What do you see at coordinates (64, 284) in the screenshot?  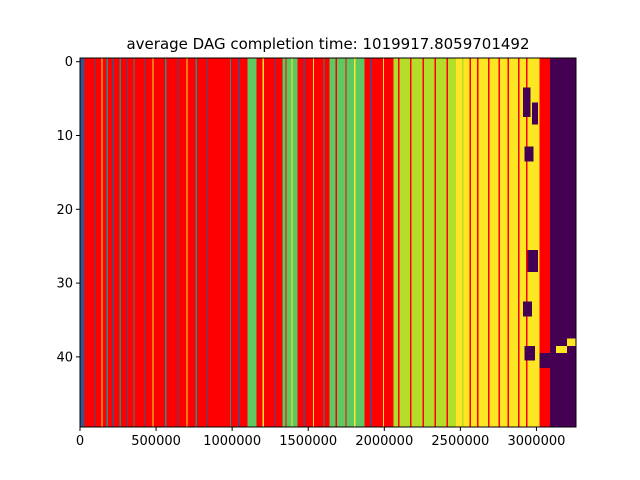 I see `y-tick-label: 30` at bounding box center [64, 284].